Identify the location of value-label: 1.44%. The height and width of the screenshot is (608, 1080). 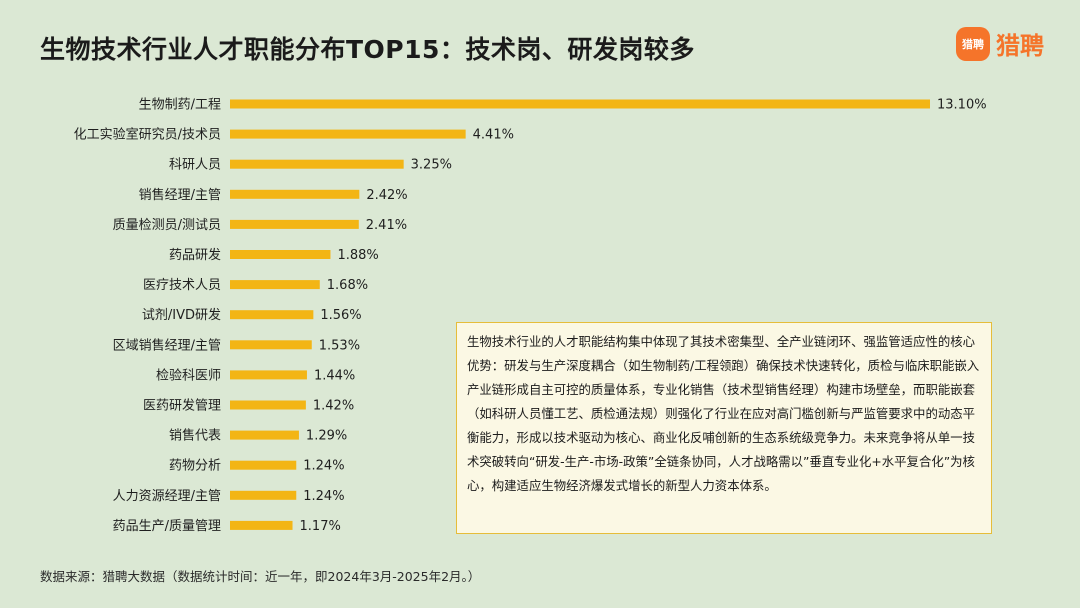
(334, 375).